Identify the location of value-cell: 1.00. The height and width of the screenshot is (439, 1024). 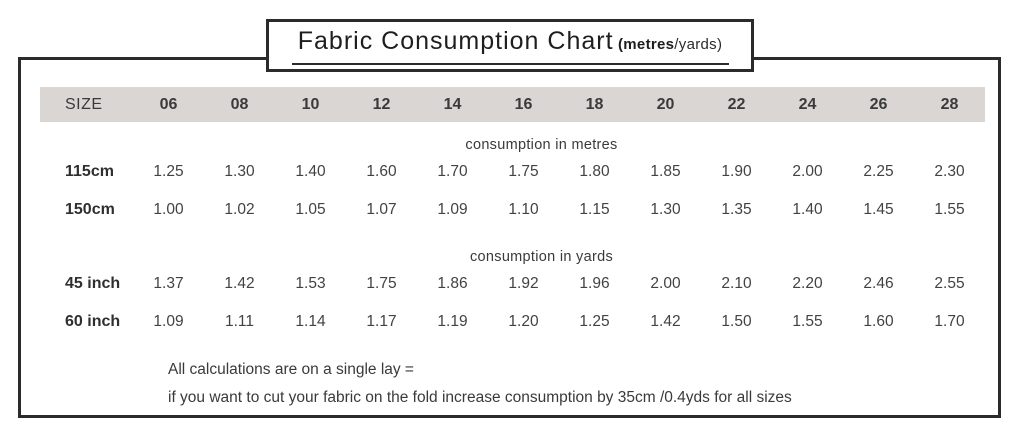
(168, 209).